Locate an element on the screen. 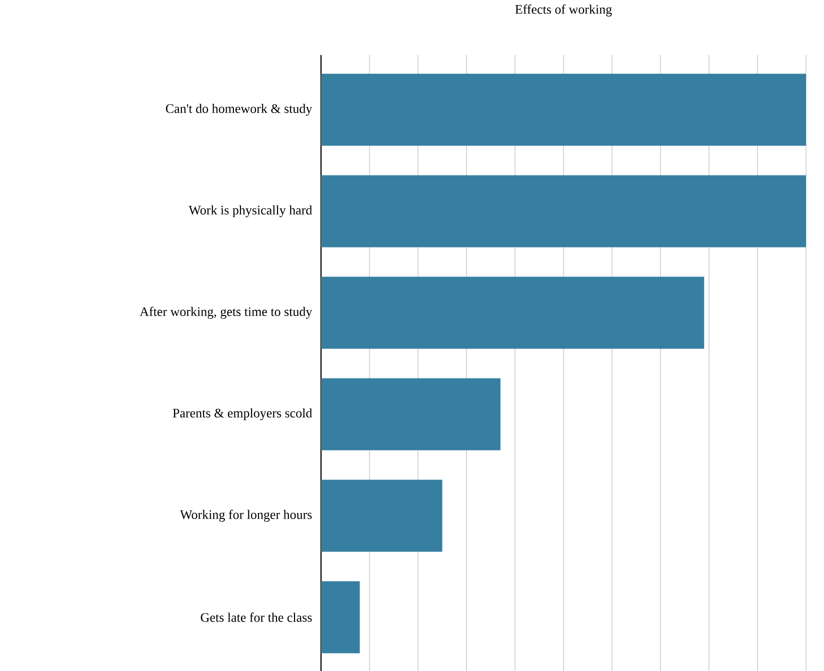 This screenshot has height=671, width=824. chart-title: Effects of working is located at coordinates (563, 10).